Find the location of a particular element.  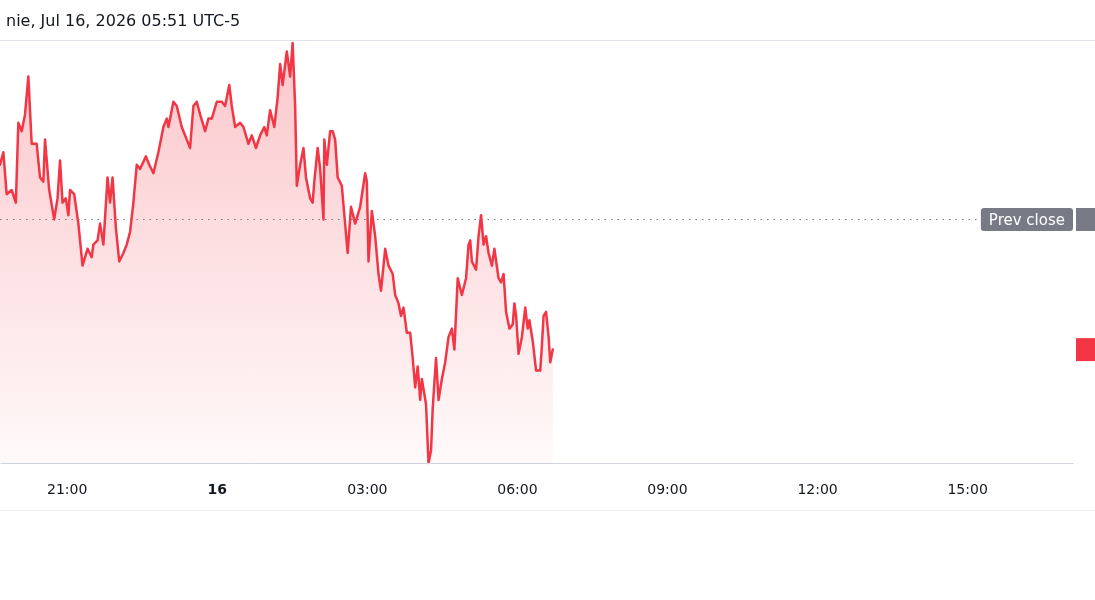

x-tick-label: 21:00 is located at coordinates (67, 488).